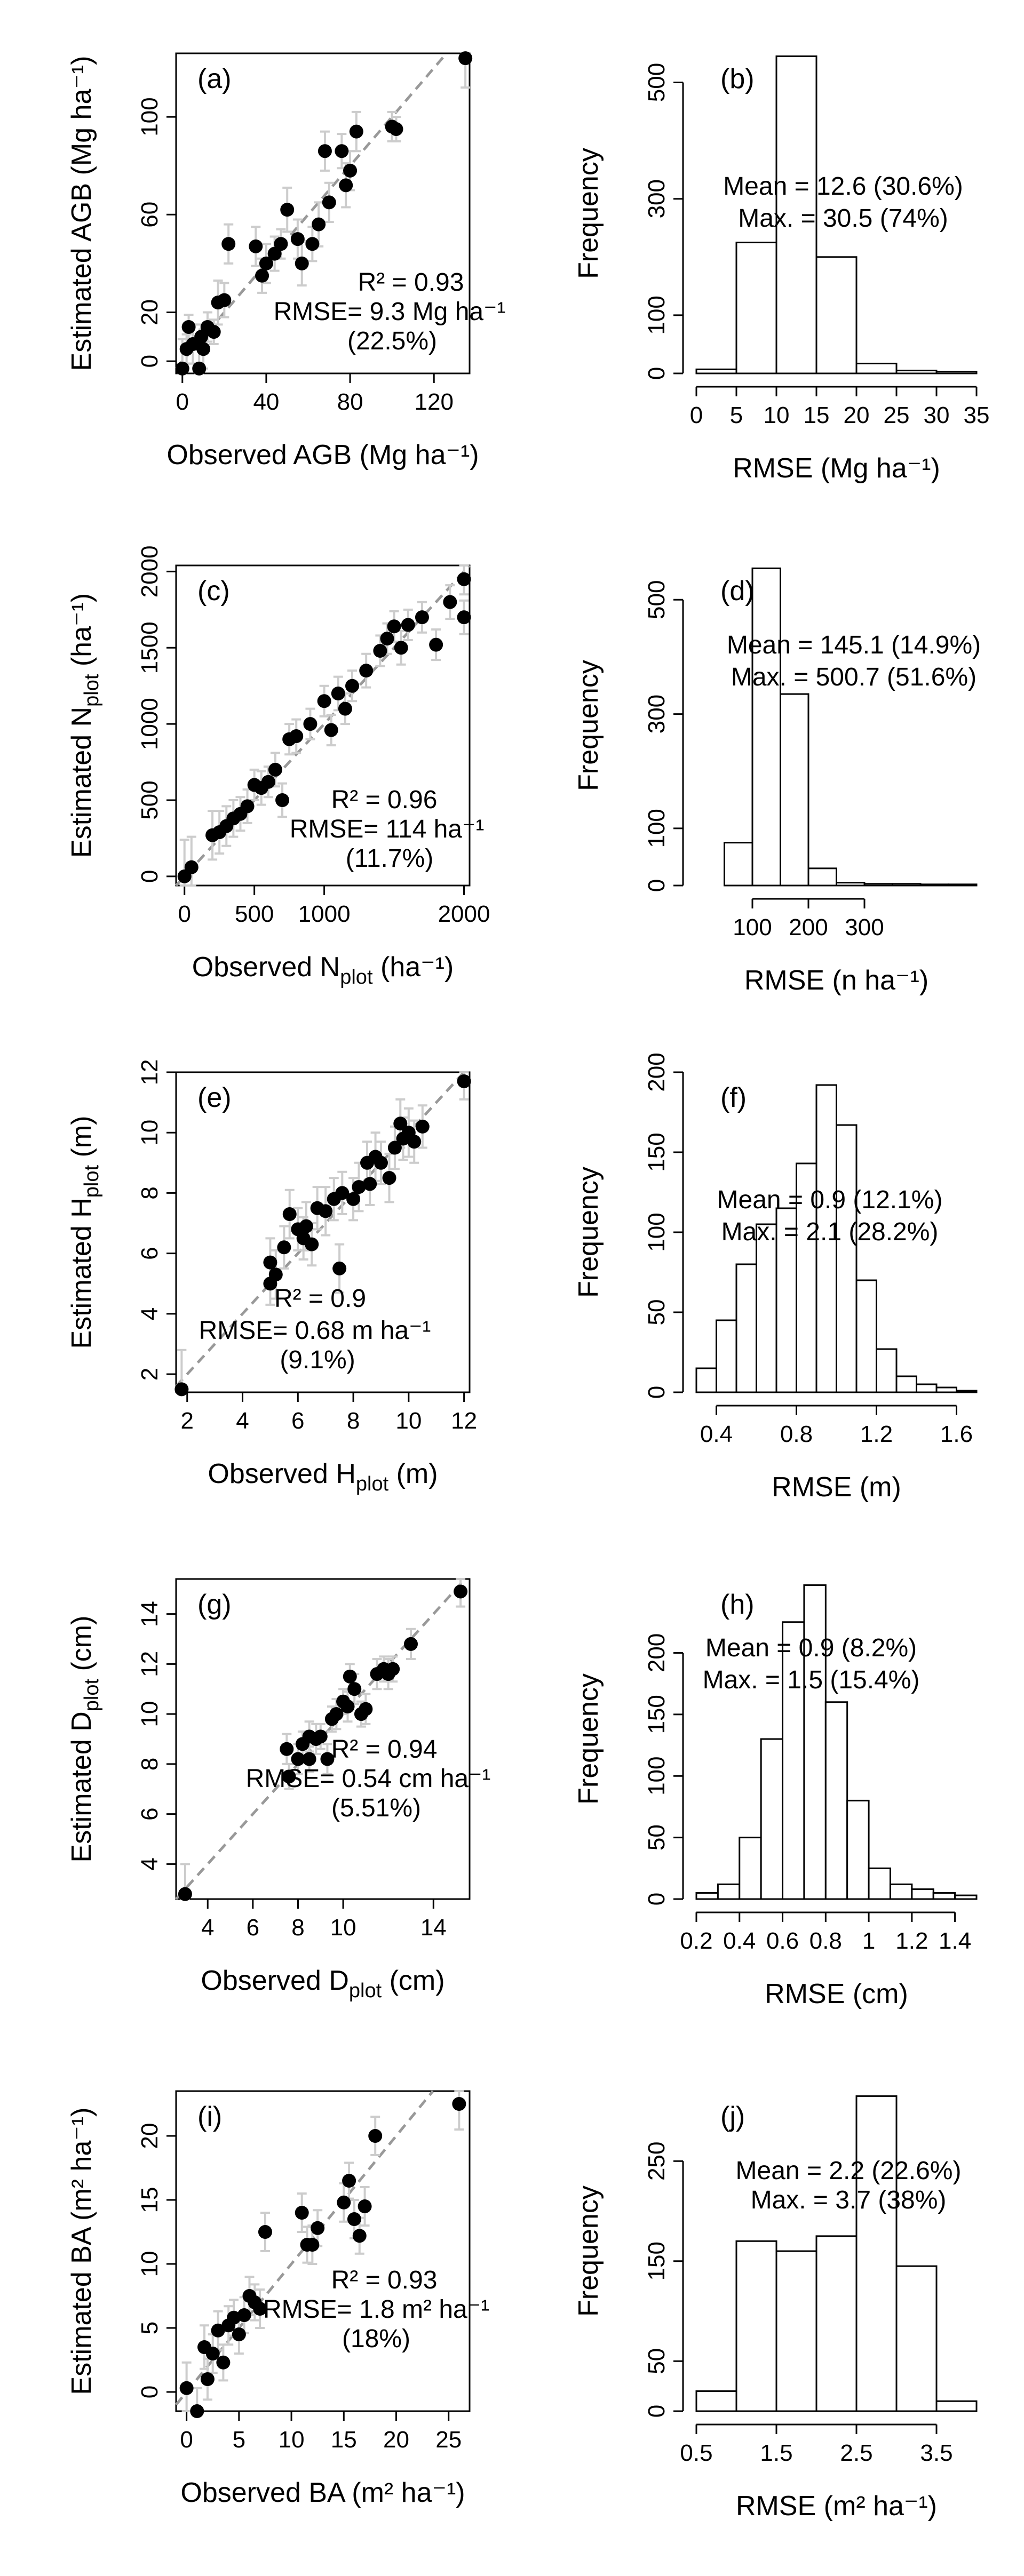  What do you see at coordinates (836, 1994) in the screenshot?
I see `panel-h-xlabel: RMSE (cm)` at bounding box center [836, 1994].